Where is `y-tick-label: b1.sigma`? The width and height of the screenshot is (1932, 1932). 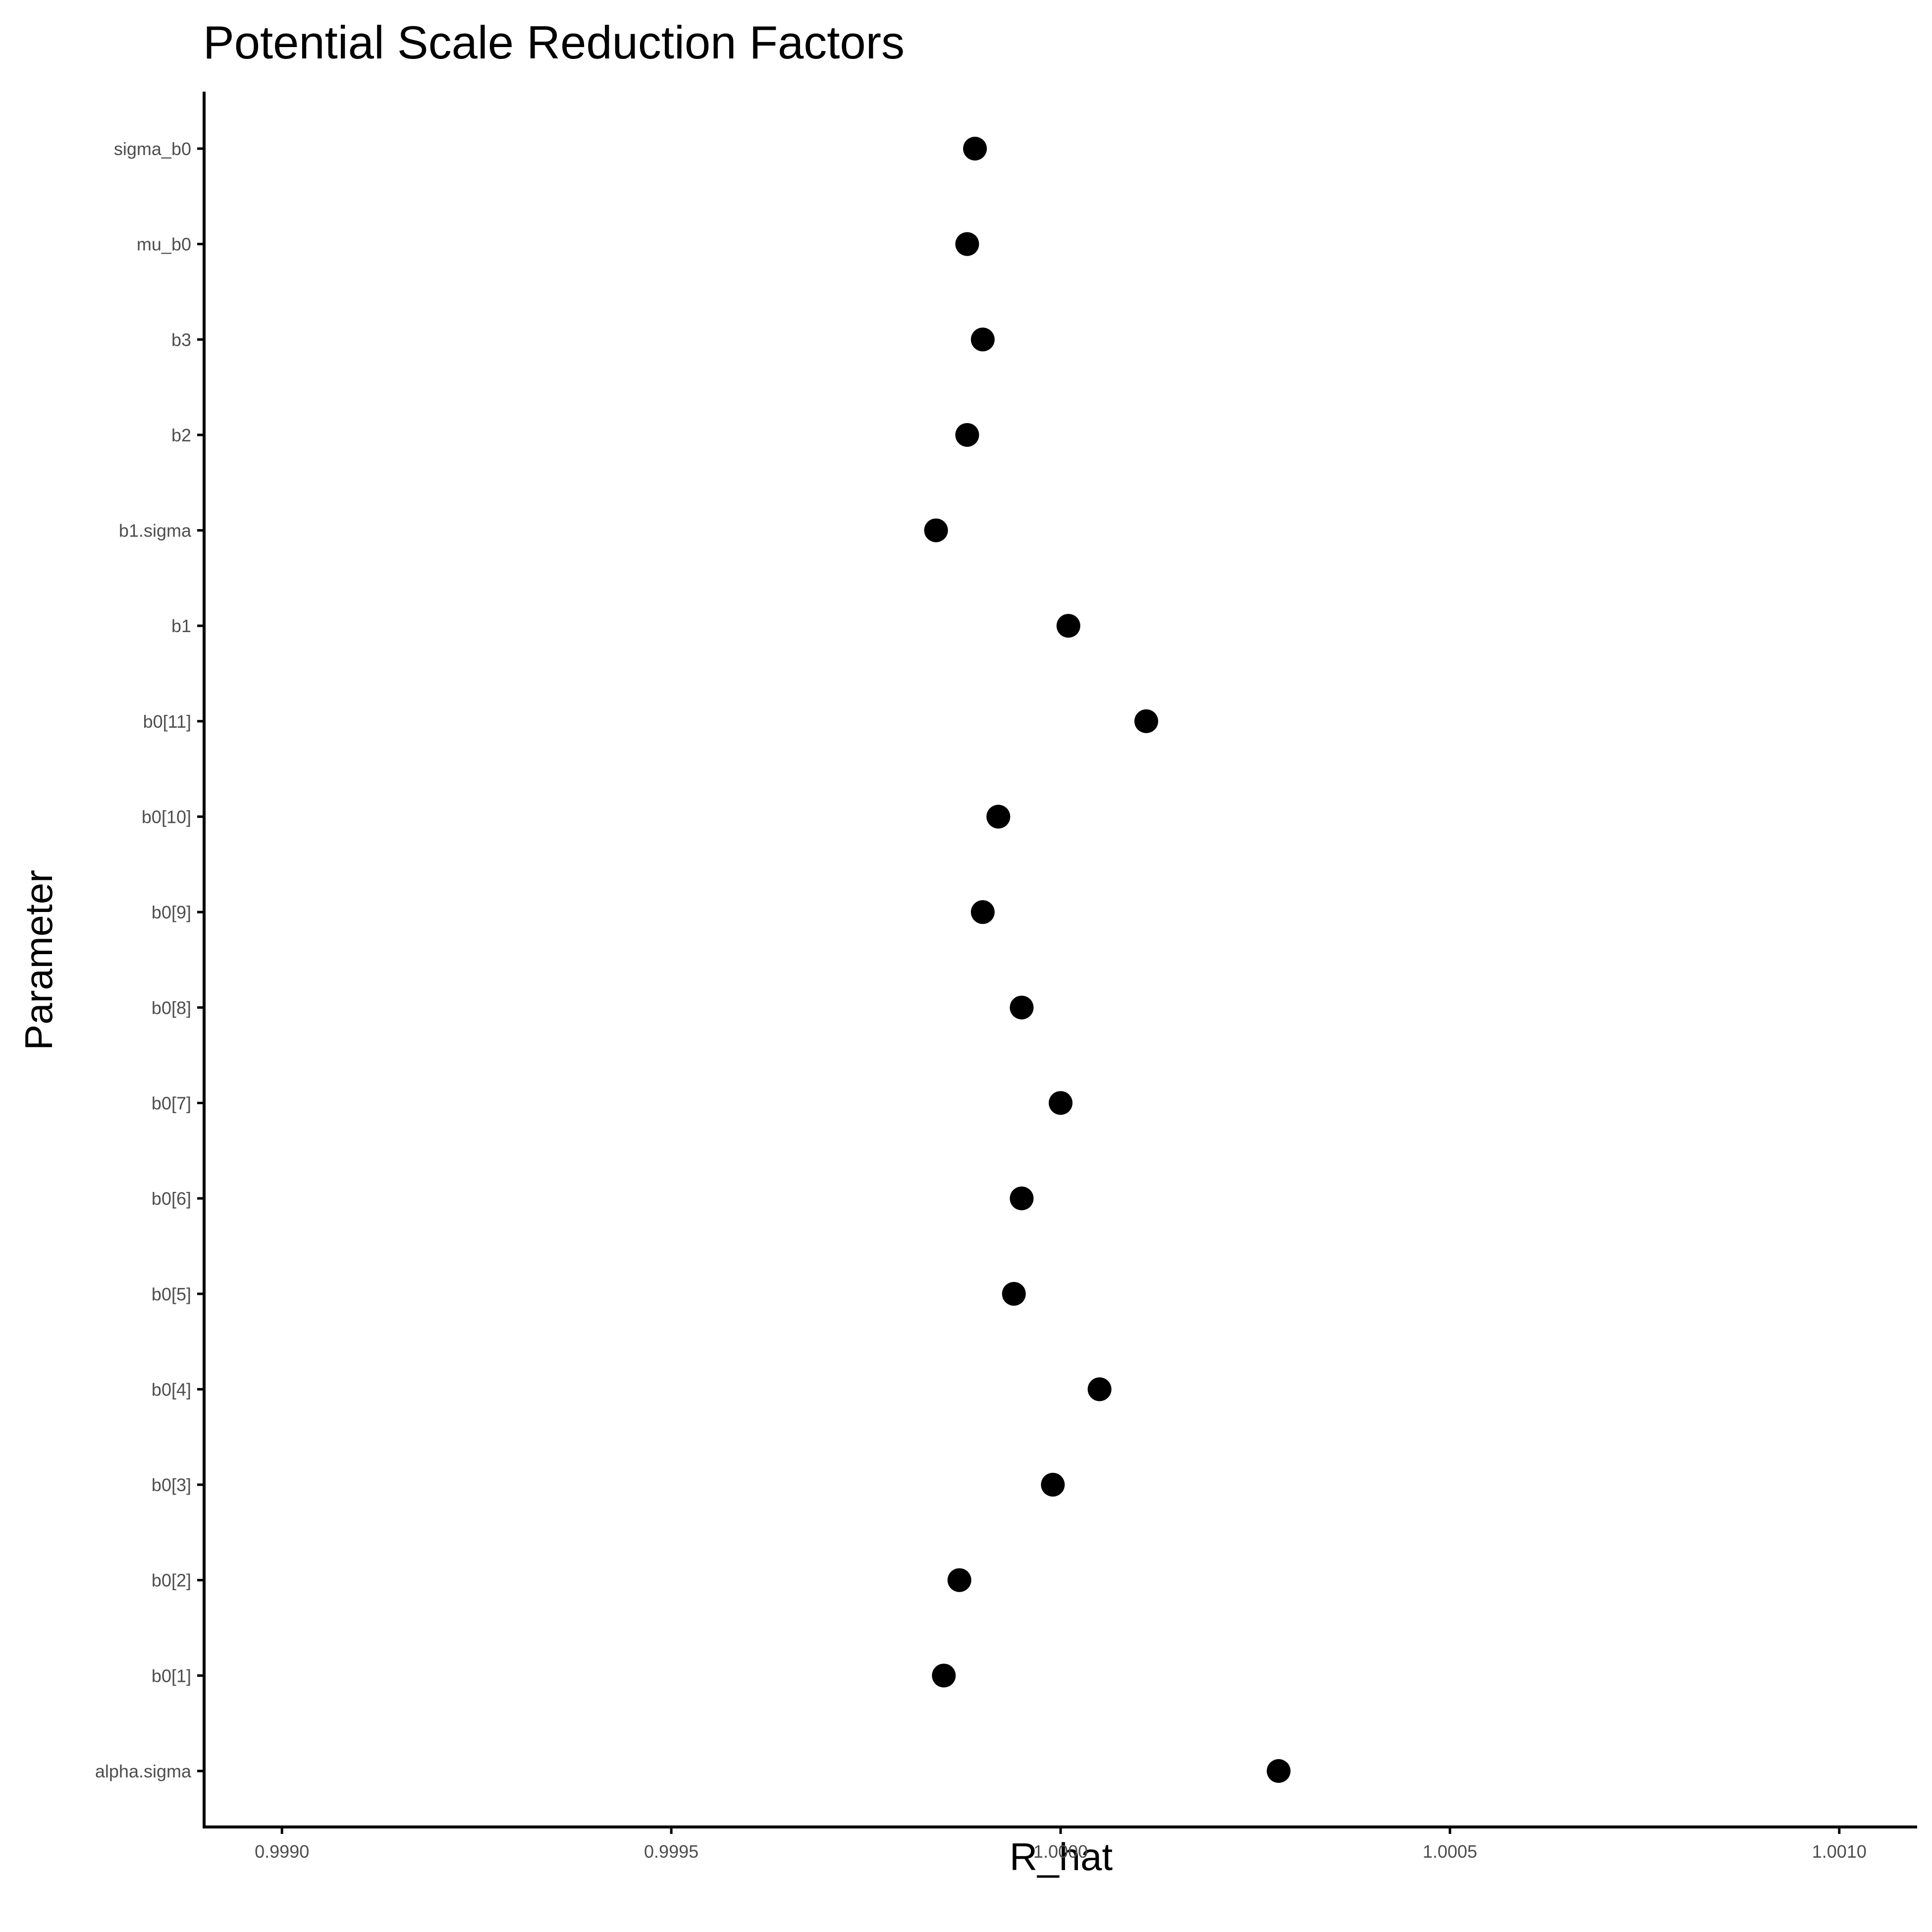
y-tick-label: b1.sigma is located at coordinates (156, 531).